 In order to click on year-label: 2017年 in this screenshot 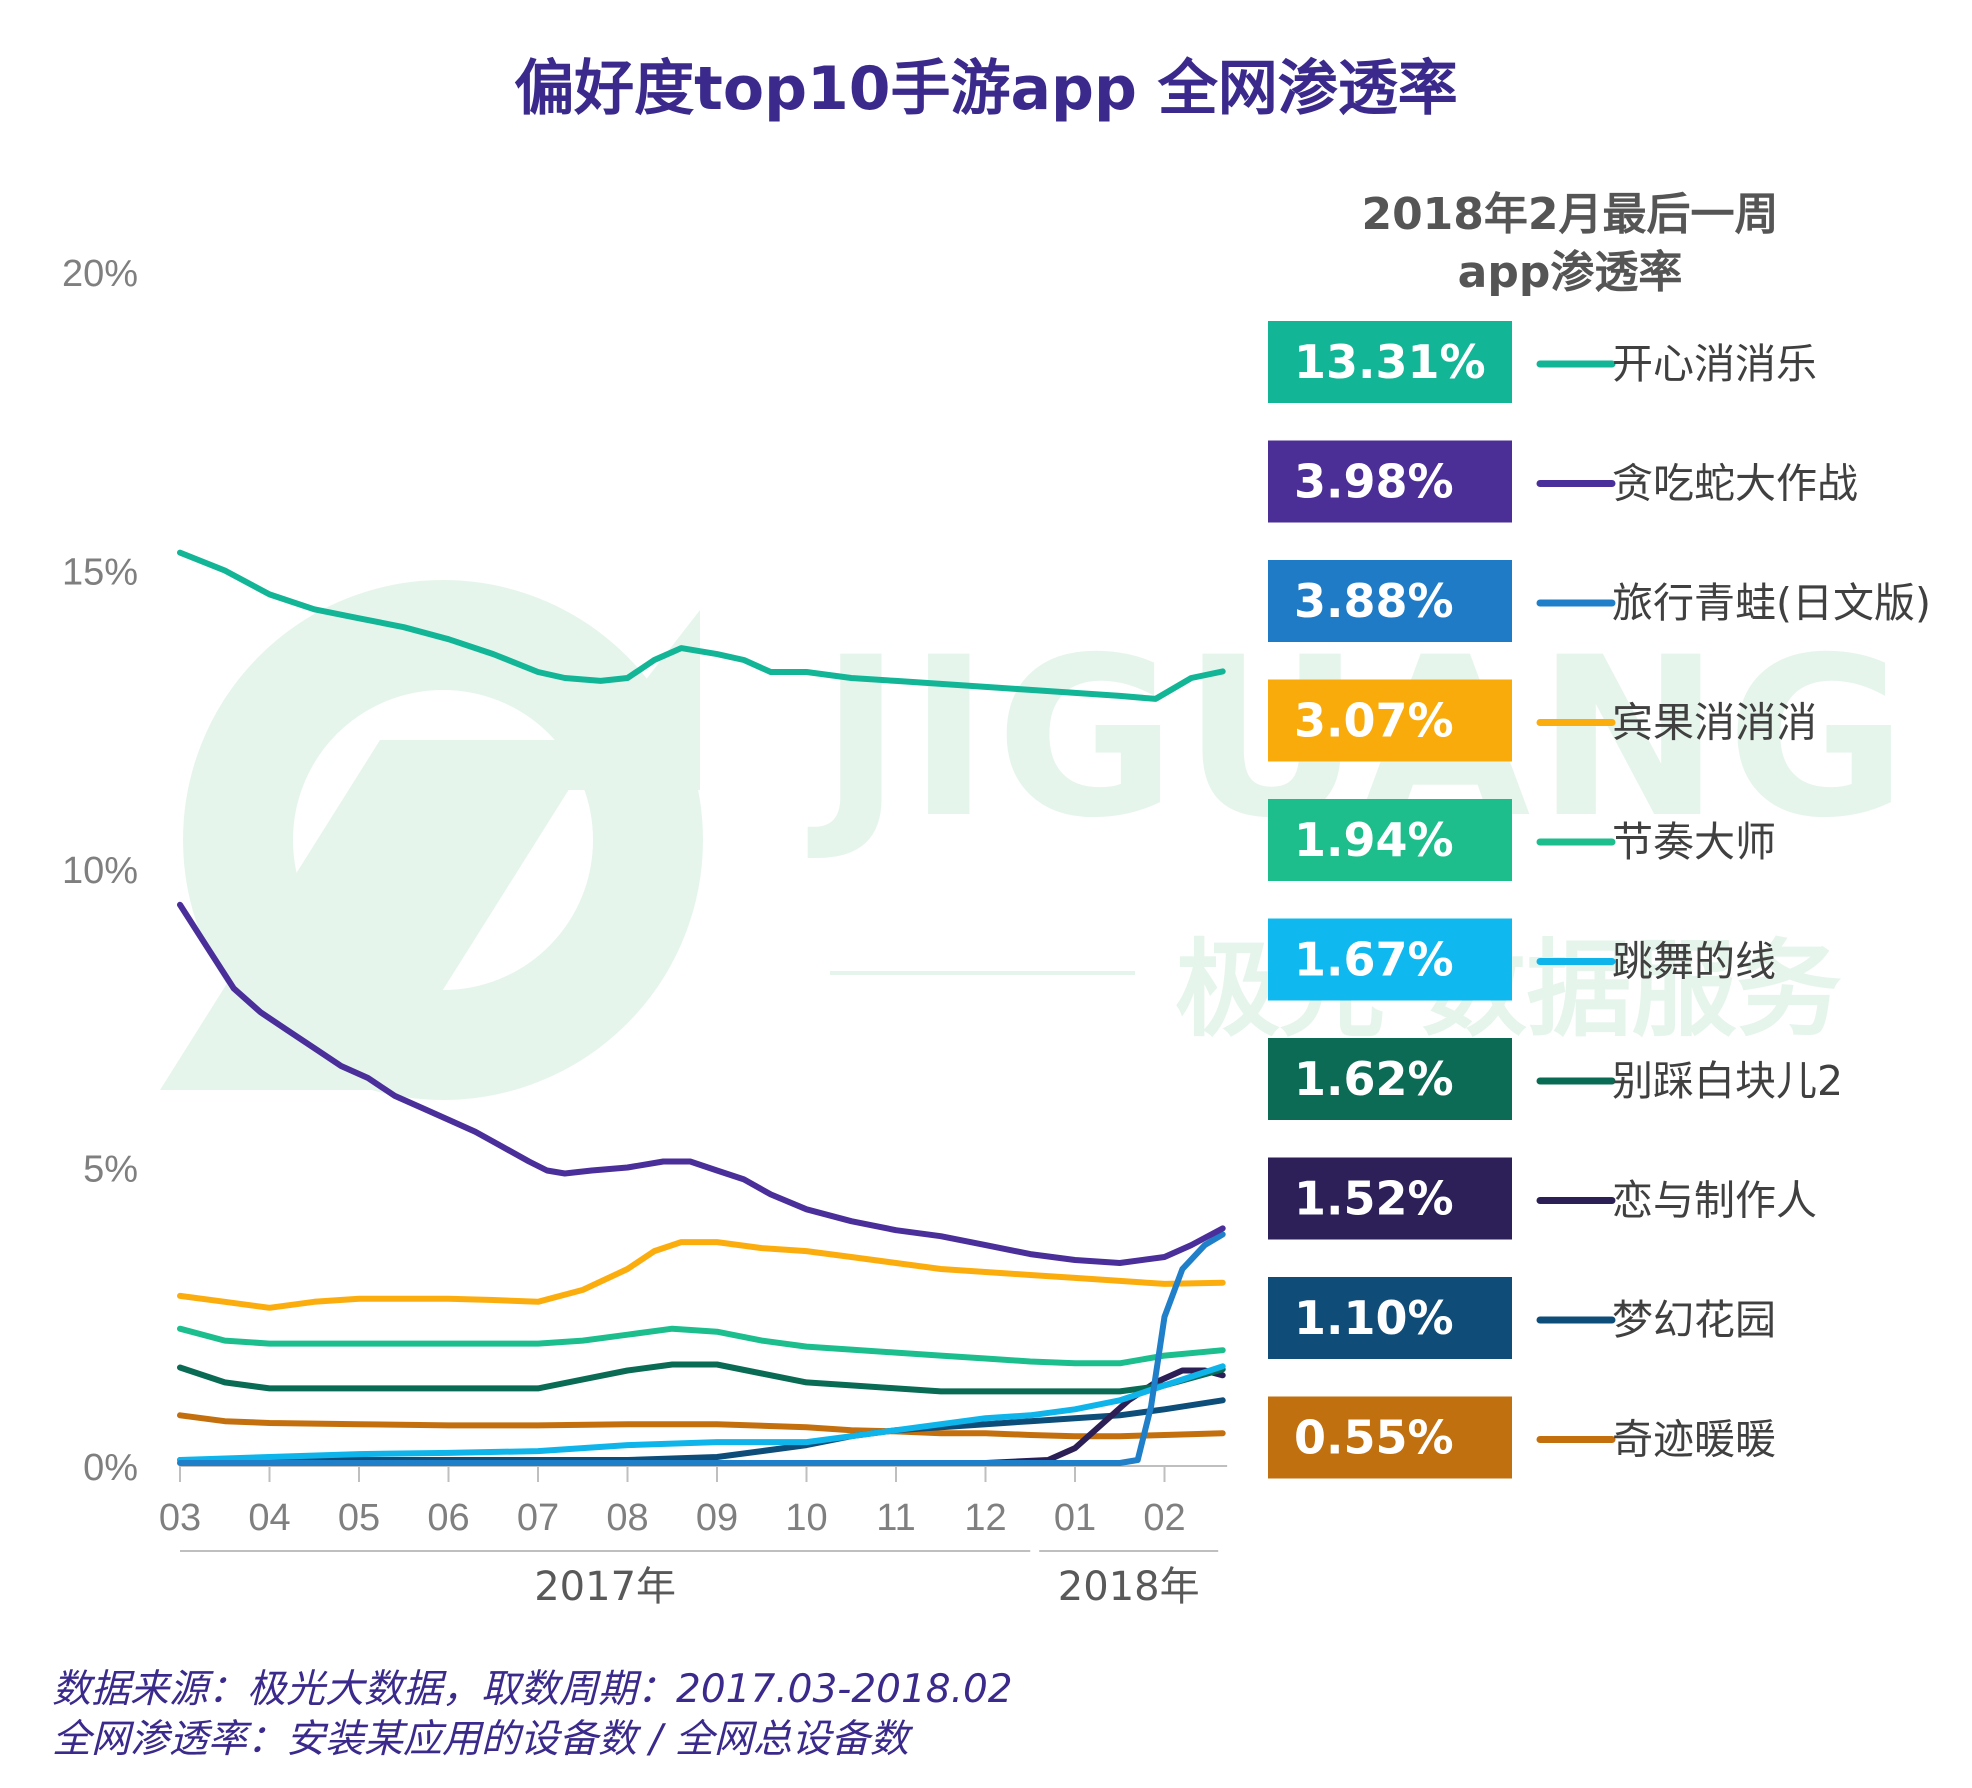, I will do `click(605, 1587)`.